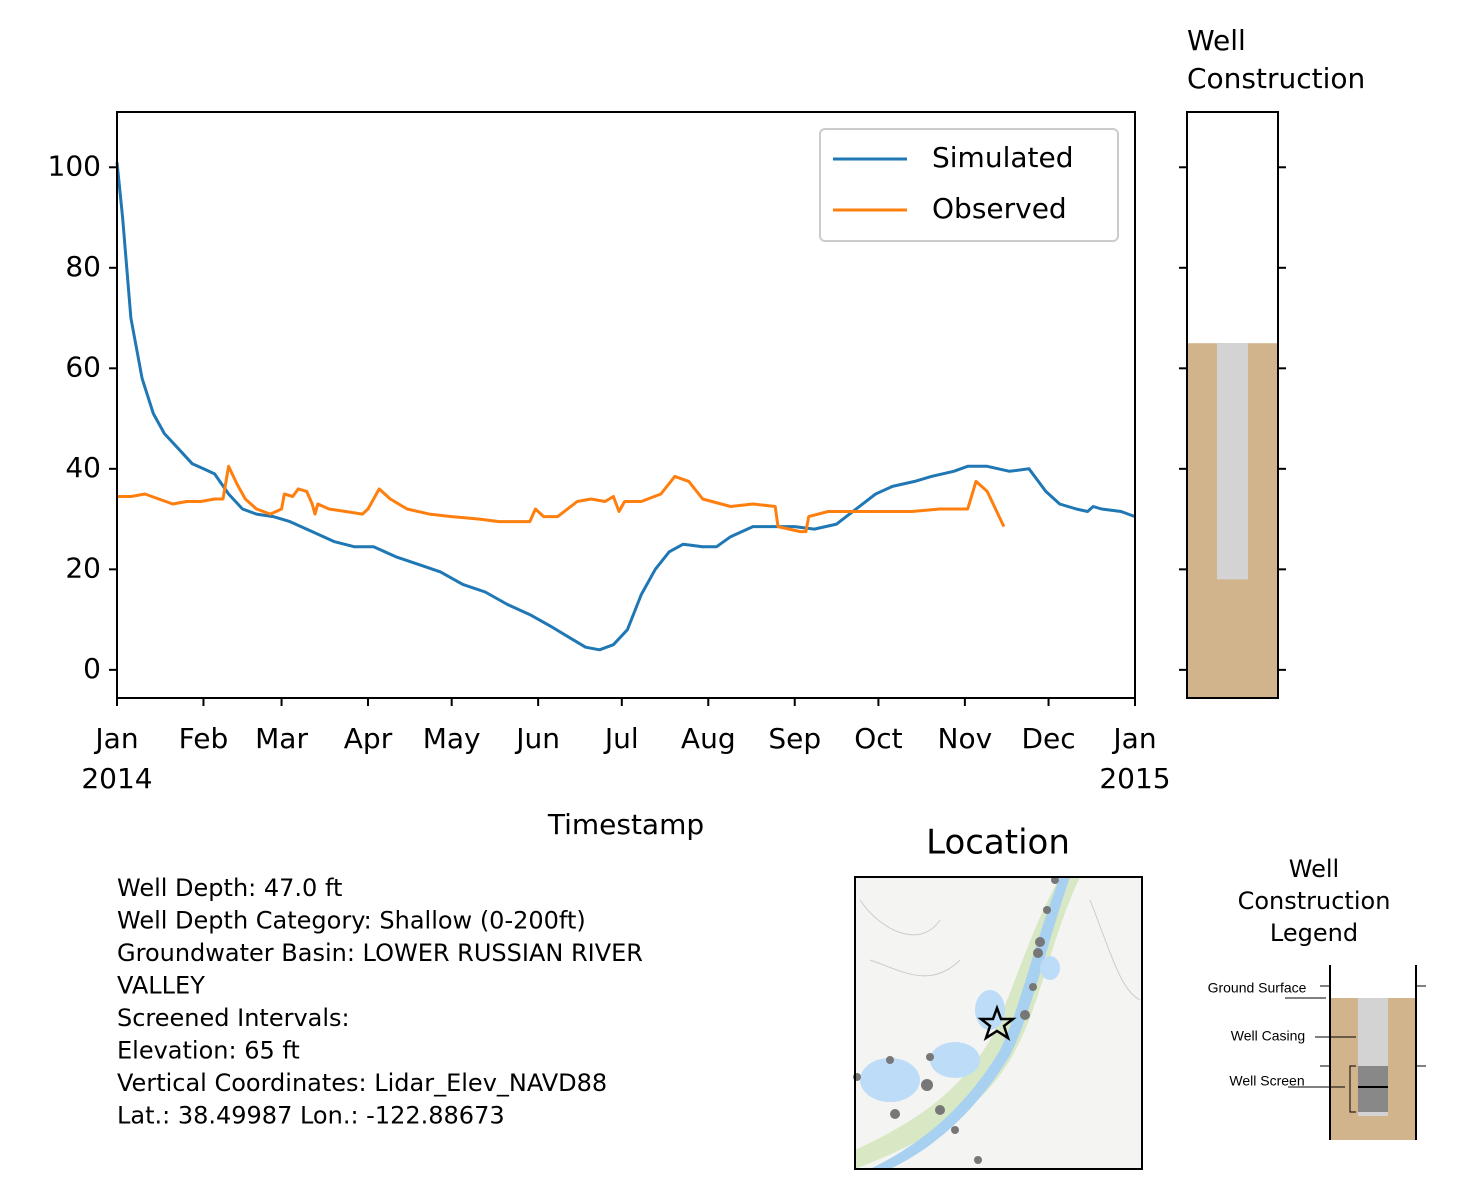  Describe the element at coordinates (1216, 40) in the screenshot. I see `well-title: Well` at that location.